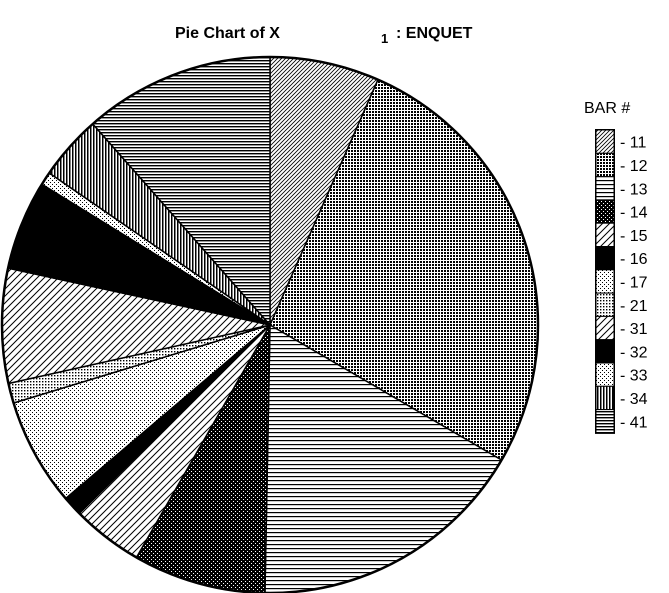 The image size is (669, 593). I want to click on legend-label-11: - 11, so click(633, 143).